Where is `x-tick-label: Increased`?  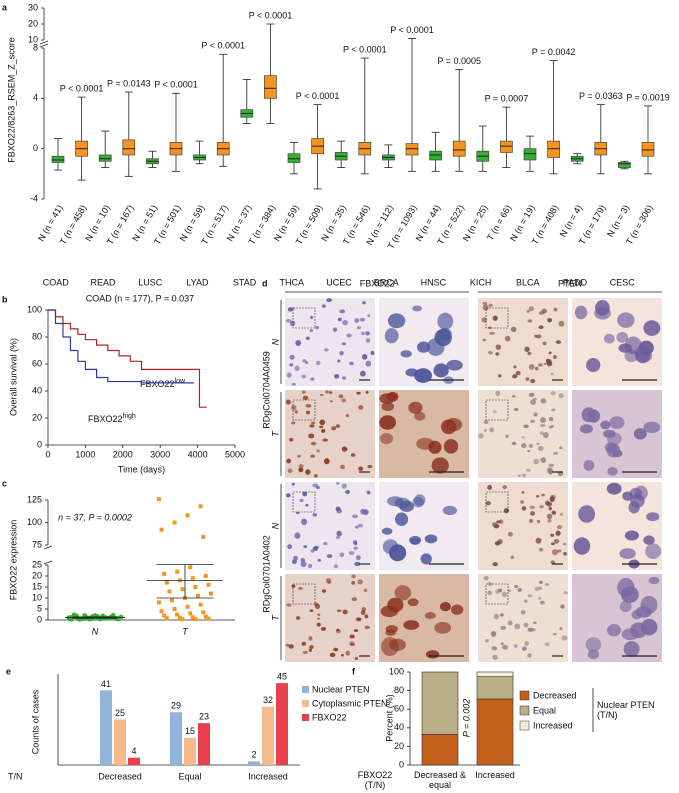
x-tick-label: Increased is located at coordinates (268, 776).